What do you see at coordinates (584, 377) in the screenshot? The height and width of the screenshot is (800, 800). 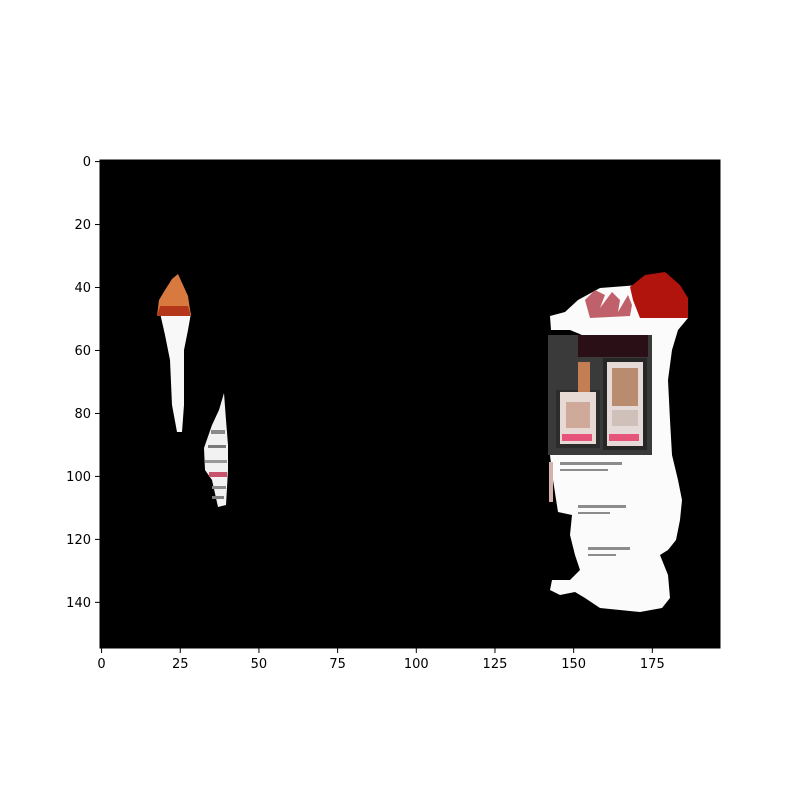 I see `side-figure` at bounding box center [584, 377].